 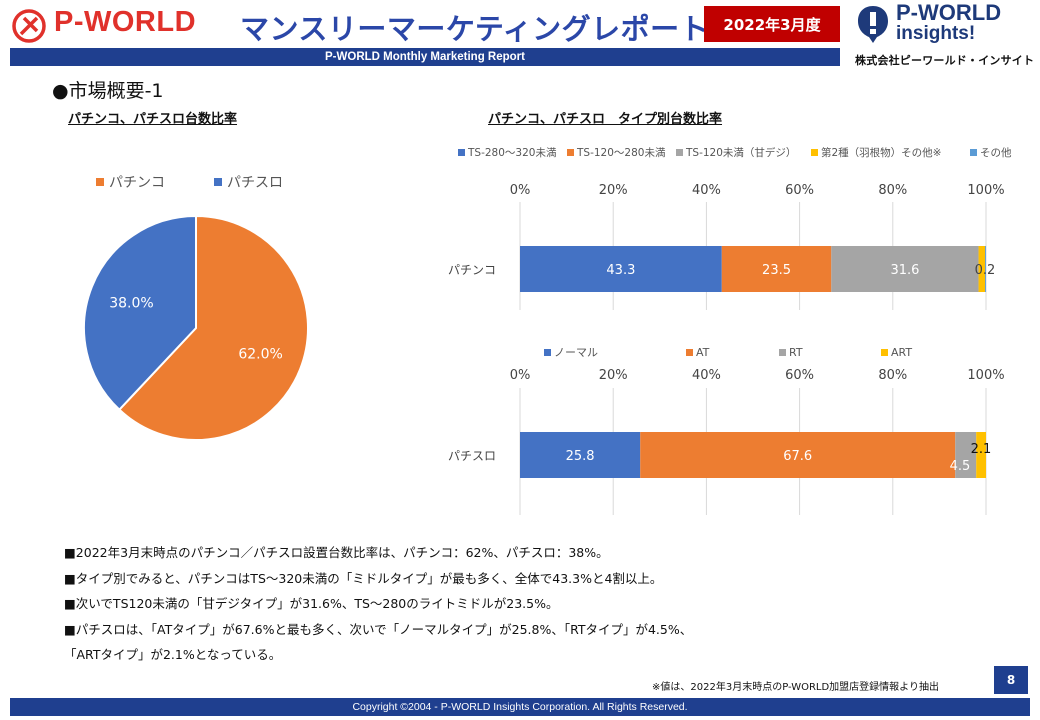 I want to click on legend-label: パチンコ, so click(x=137, y=183).